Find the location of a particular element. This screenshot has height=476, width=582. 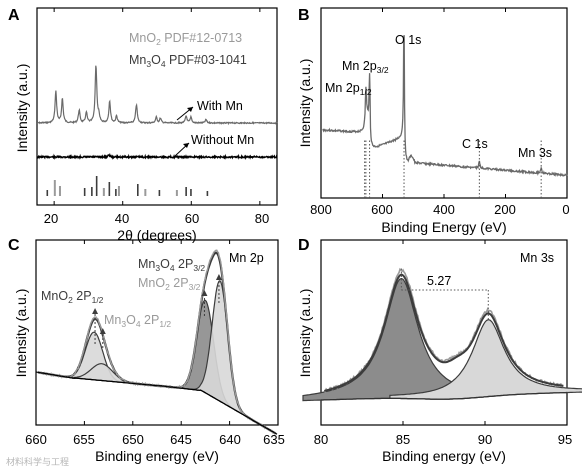

panel-a-xtick-label: 60 is located at coordinates (192, 218).